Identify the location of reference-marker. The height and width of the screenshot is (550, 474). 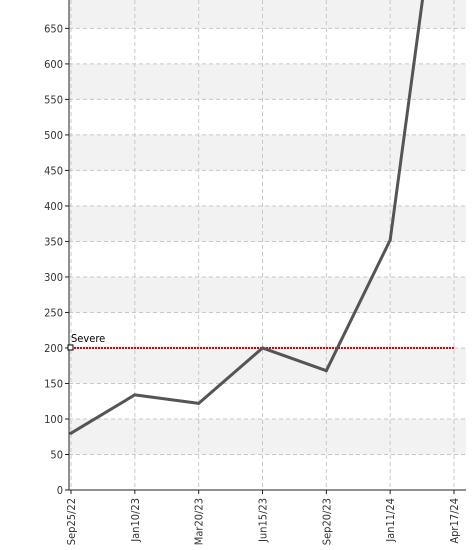
(70, 347).